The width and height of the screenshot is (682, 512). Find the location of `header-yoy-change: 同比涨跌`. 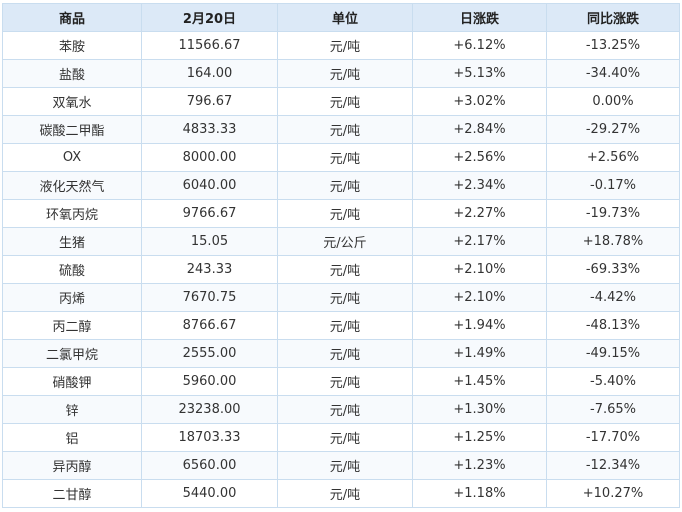

header-yoy-change: 同比涨跌 is located at coordinates (613, 17).